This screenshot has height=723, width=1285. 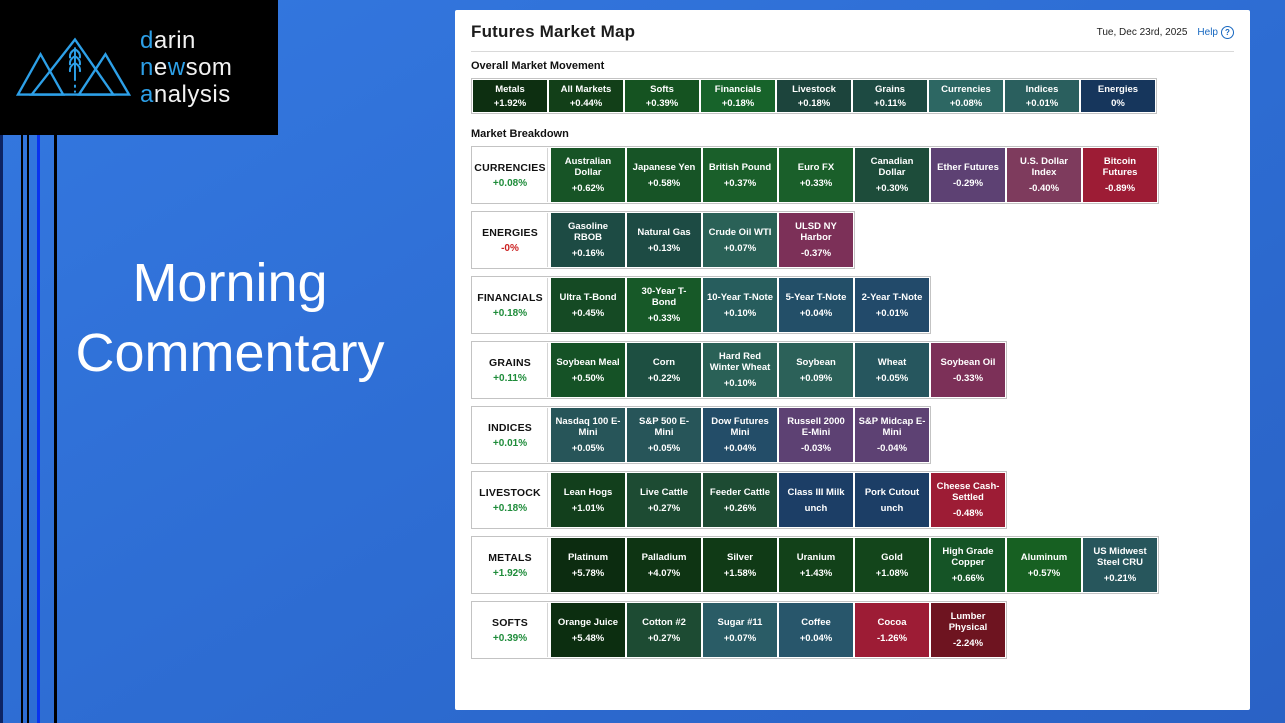 I want to click on category-label-metals: METALS +1.92%, so click(x=510, y=565).